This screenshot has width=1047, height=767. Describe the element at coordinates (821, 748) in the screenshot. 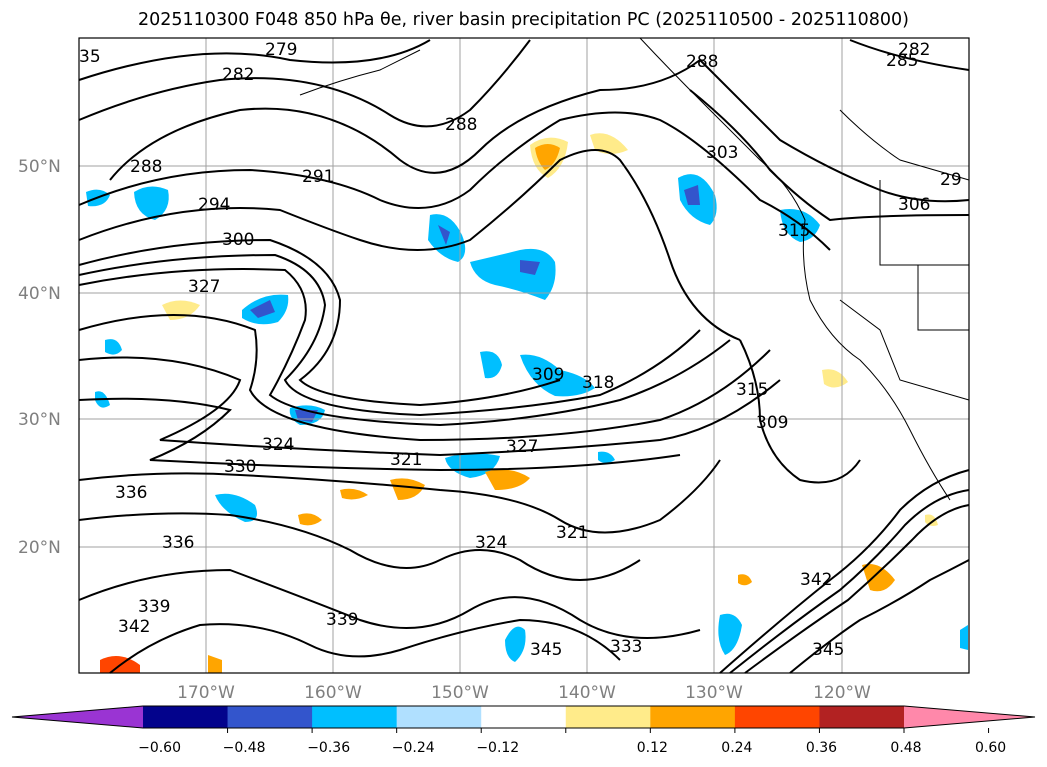

I see `colorbar-tick-label: 0.36` at that location.